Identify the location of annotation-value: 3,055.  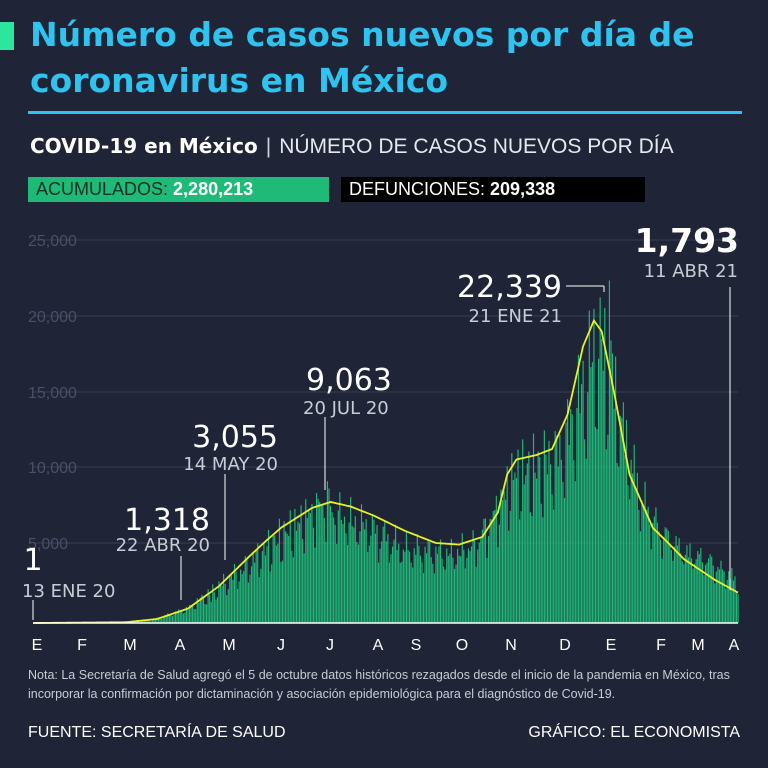
(235, 437).